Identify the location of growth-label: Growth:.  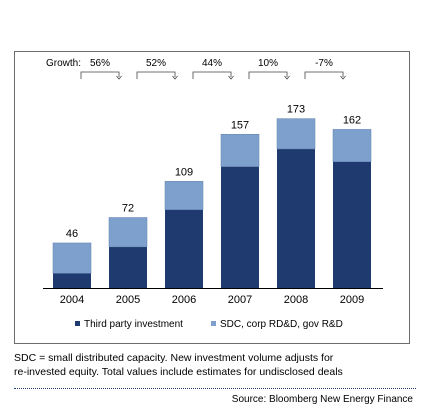
(63, 63).